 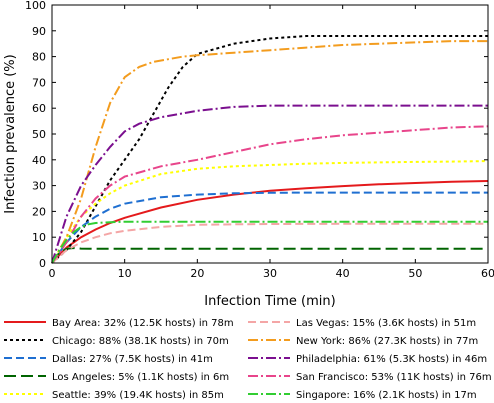 I want to click on x-tick-label: 20, so click(x=197, y=273).